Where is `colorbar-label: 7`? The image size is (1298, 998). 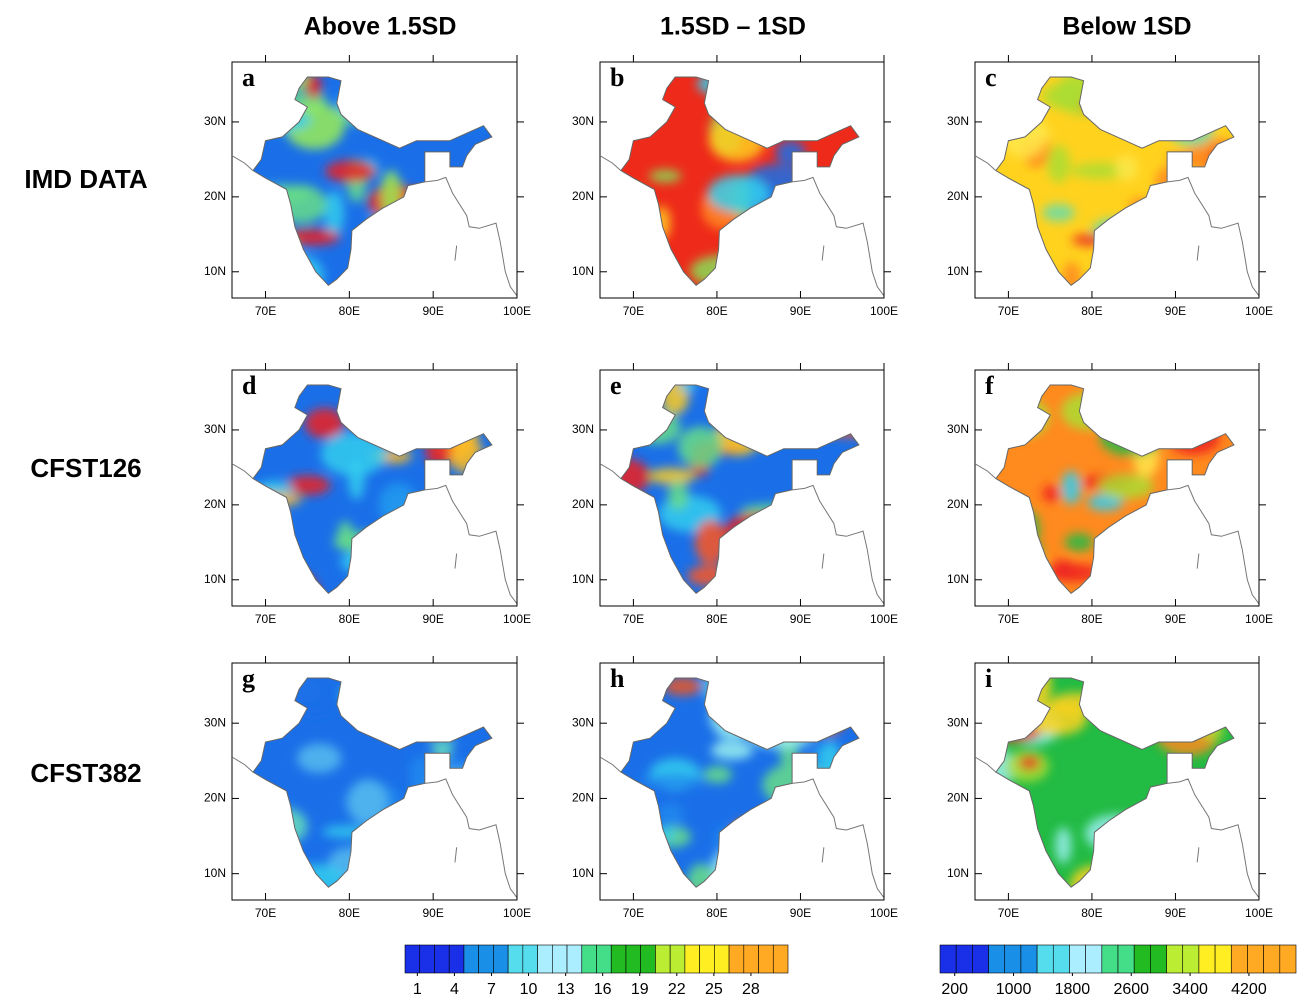 colorbar-label: 7 is located at coordinates (491, 989).